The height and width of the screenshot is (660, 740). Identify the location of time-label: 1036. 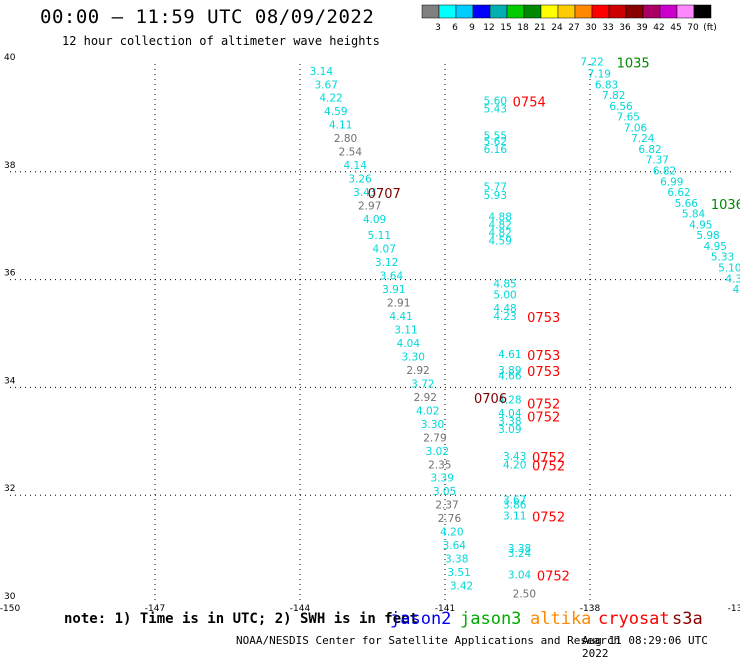
(725, 205).